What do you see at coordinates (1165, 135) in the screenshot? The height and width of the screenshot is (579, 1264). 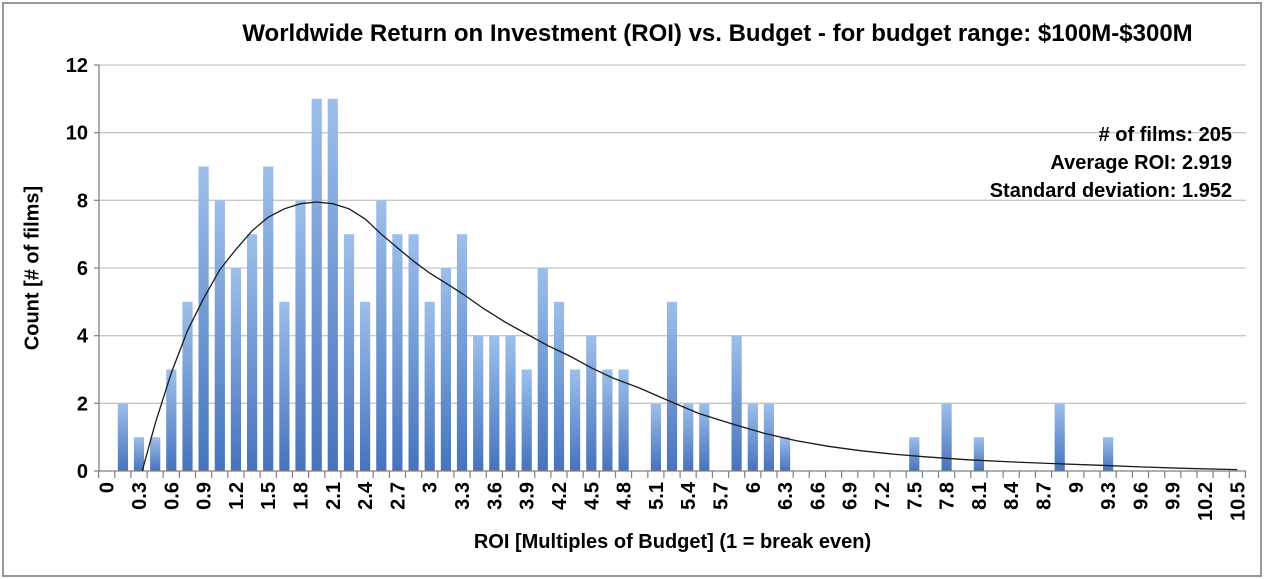 I see `stat-num-films: # of films: 205` at bounding box center [1165, 135].